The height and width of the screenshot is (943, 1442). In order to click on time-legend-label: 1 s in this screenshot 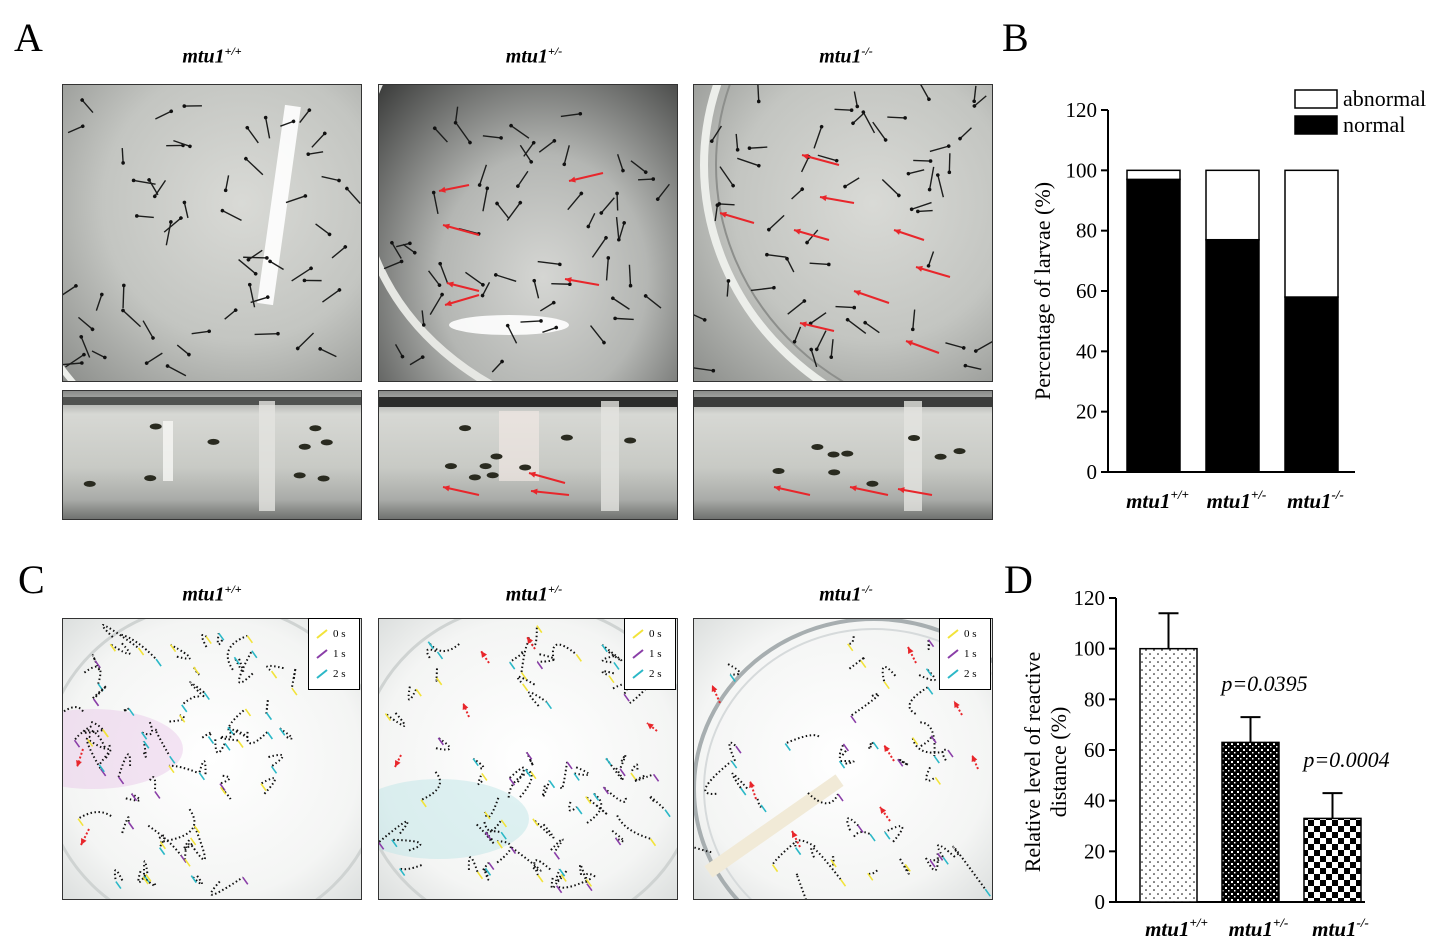, I will do `click(339, 654)`.